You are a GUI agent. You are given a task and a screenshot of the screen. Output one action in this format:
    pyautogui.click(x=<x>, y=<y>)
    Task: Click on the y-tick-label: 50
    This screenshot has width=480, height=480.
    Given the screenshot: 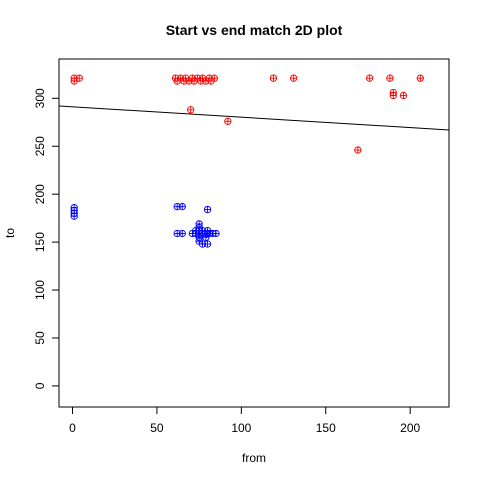 What is the action you would take?
    pyautogui.click(x=40, y=338)
    